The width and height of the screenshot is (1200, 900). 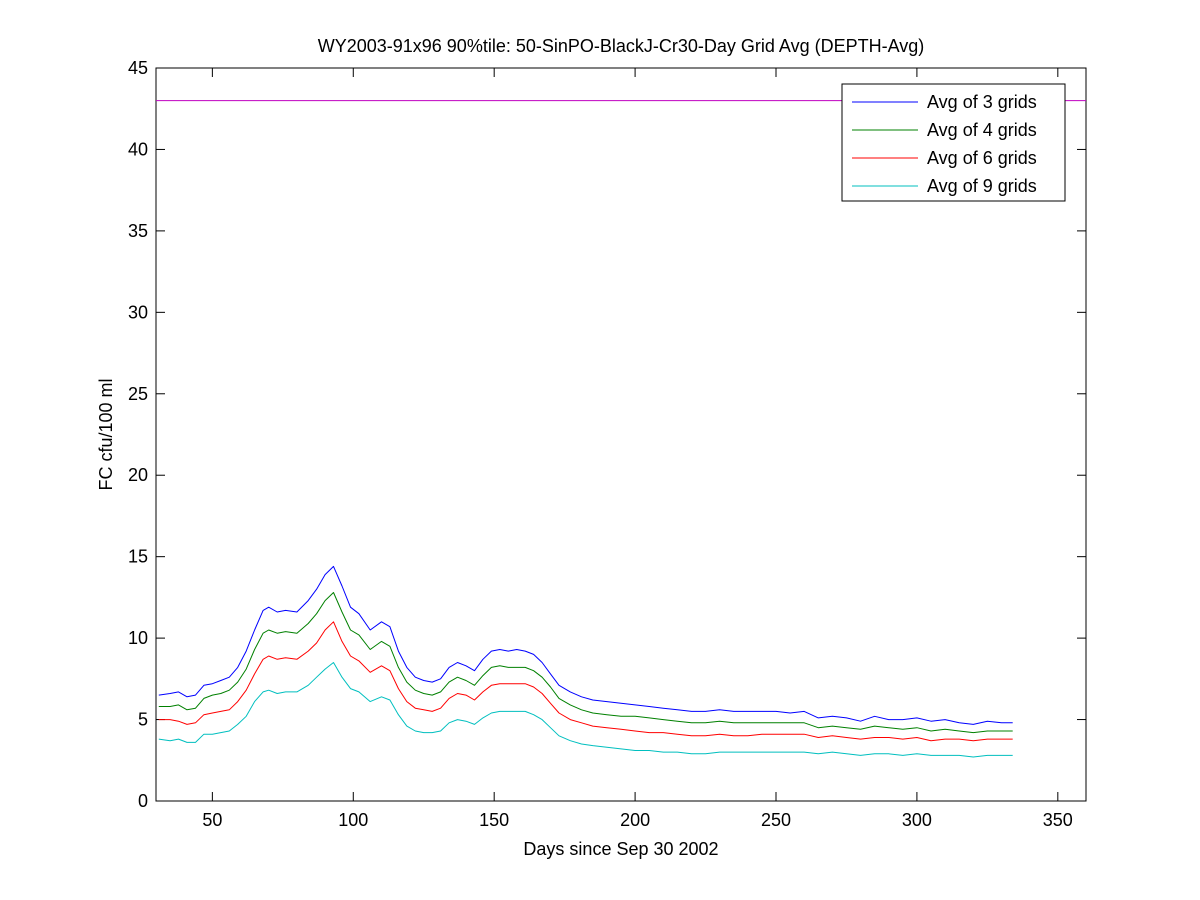 I want to click on legend-label: Avg of 6 grids, so click(x=982, y=158).